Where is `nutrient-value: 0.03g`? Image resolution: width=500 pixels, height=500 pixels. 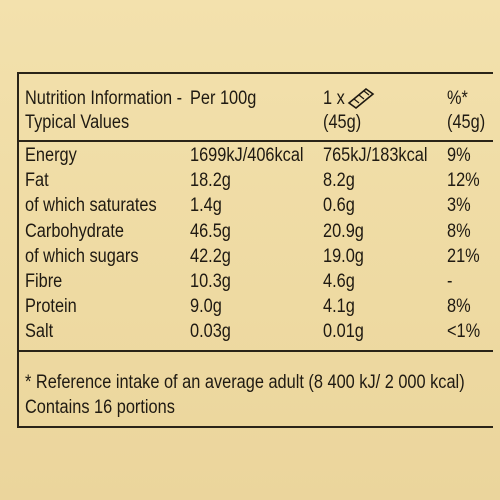
nutrient-value: 0.03g is located at coordinates (210, 332).